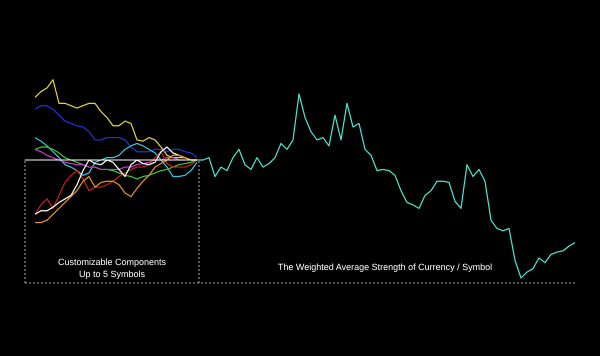 The image size is (600, 356). I want to click on annotation: The Weighted Average Strength of Currency / Symbol, so click(385, 267).